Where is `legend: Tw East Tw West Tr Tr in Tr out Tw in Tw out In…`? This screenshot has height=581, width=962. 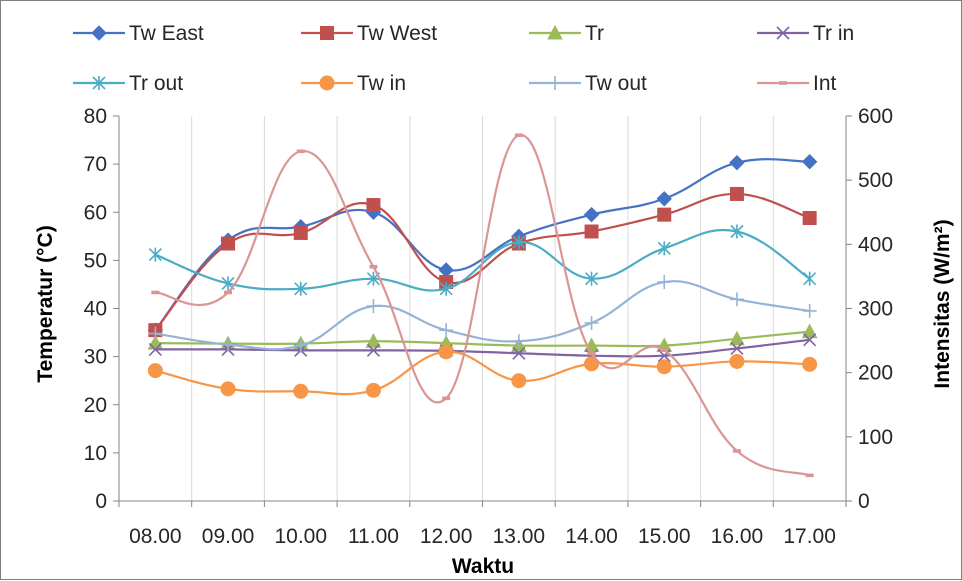
legend: Tw East Tw West Tr Tr in Tr out Tw in Tw out In… is located at coordinates (463, 58).